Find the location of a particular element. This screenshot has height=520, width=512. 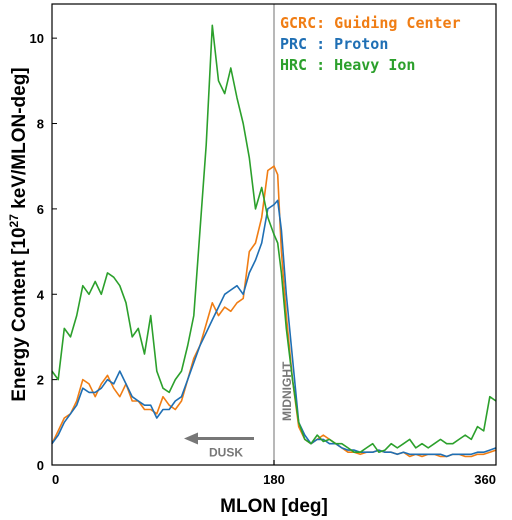

y-tick-label-6: 6 is located at coordinates (40, 209).